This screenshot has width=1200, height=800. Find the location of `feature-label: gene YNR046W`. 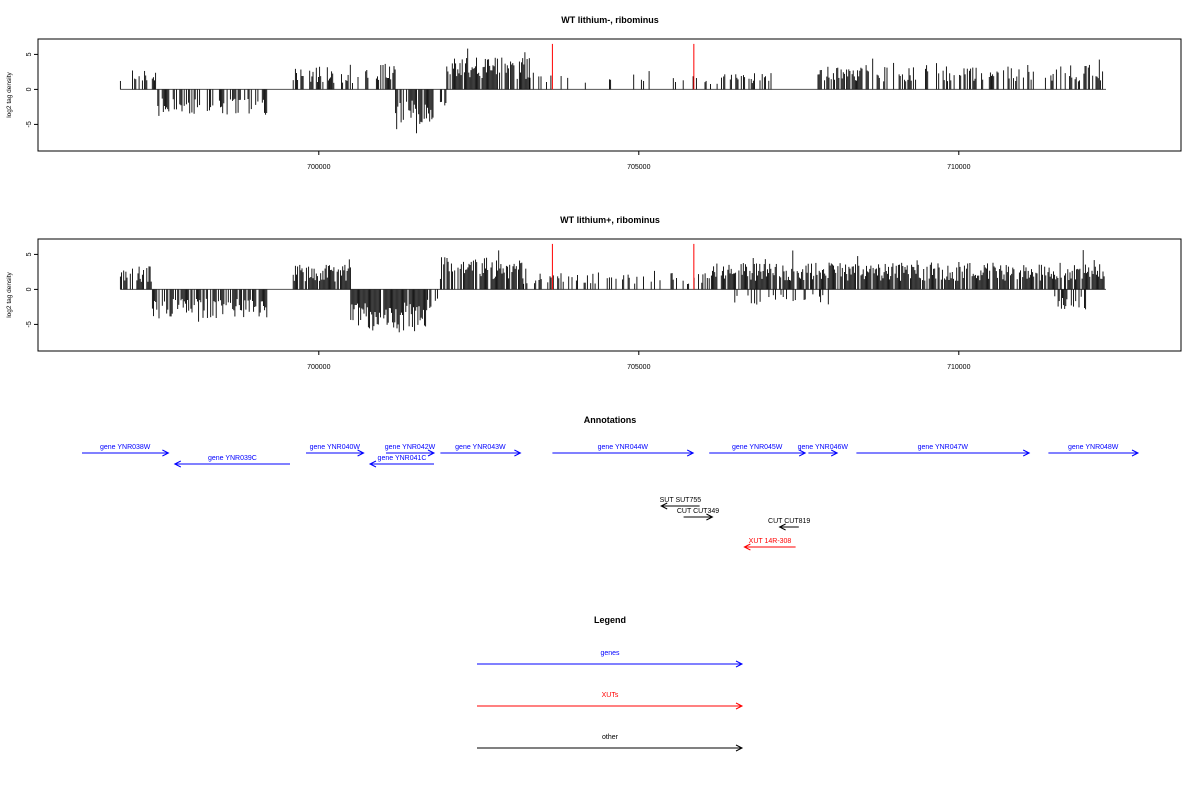

feature-label: gene YNR046W is located at coordinates (823, 447).